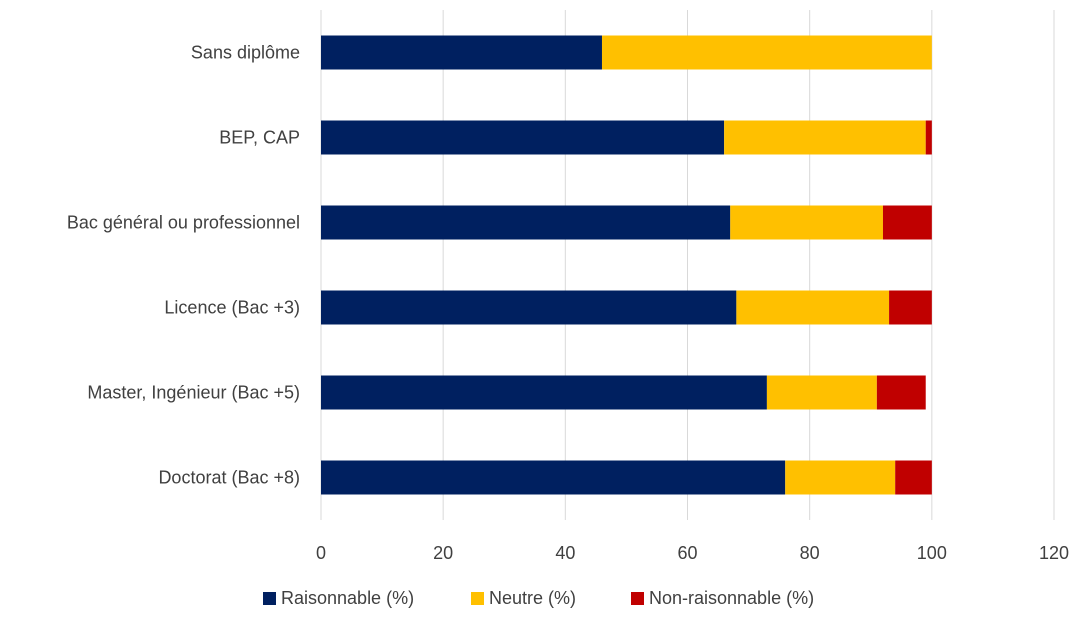 This screenshot has height=618, width=1079. I want to click on x-tick-label: 80, so click(810, 553).